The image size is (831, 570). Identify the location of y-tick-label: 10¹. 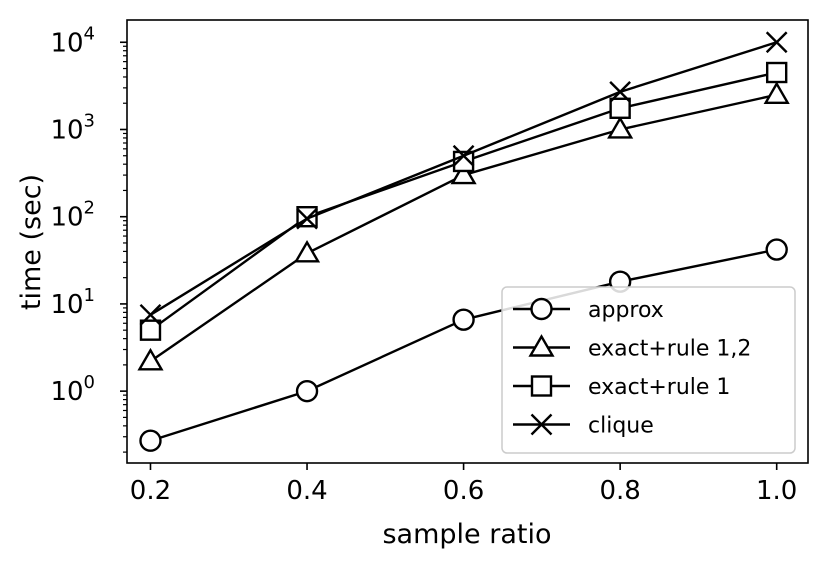
(72, 302).